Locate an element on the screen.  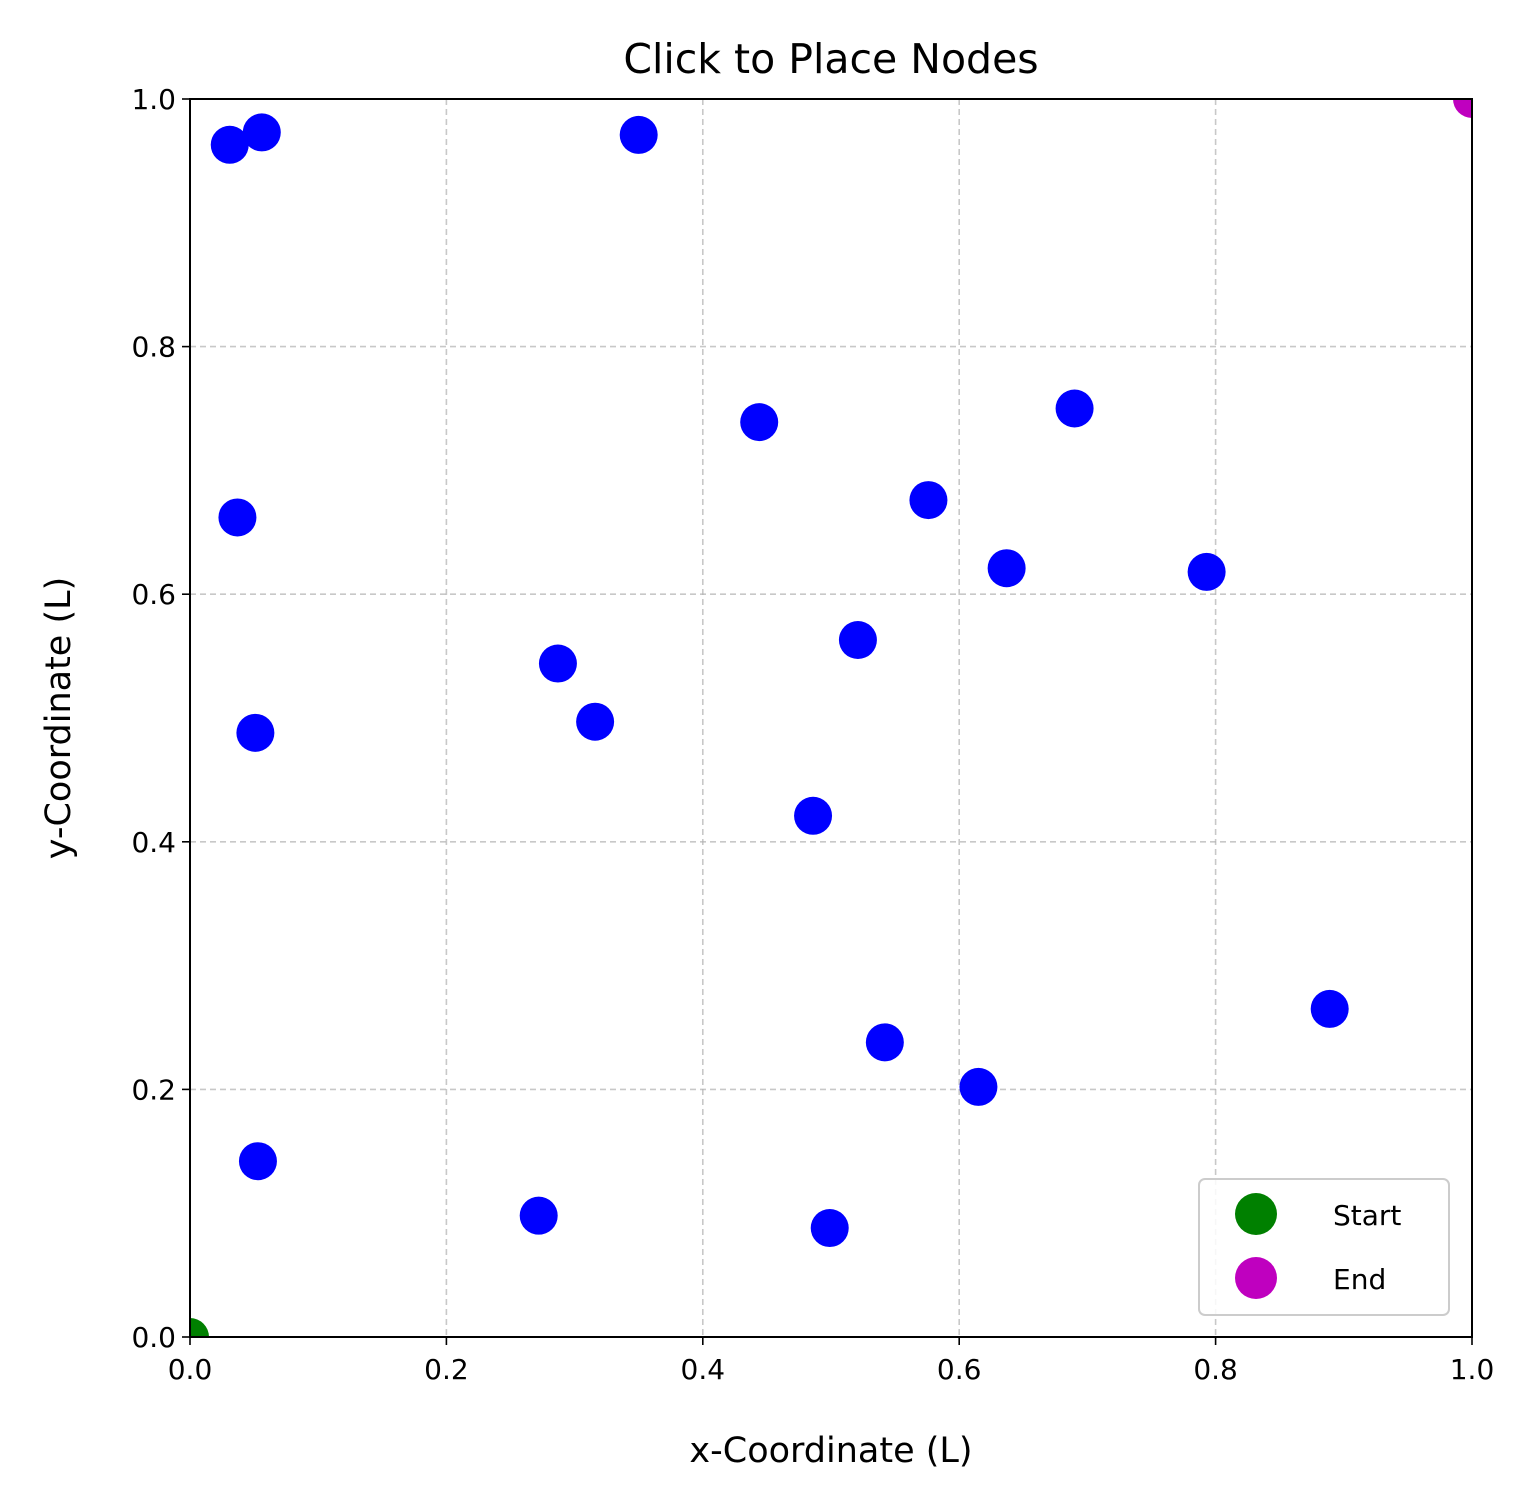
x-tick-label: 0.2 is located at coordinates (446, 1369).